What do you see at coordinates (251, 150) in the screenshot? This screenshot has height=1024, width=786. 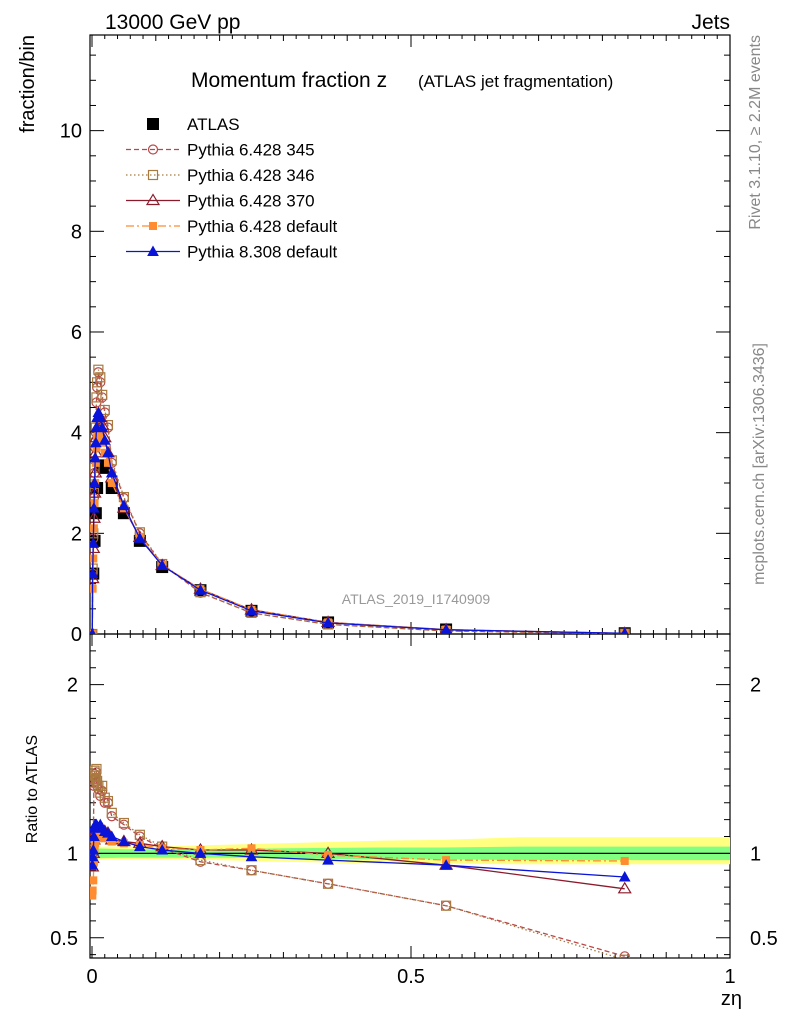 I see `legend-label: Pythia 6.428 345` at bounding box center [251, 150].